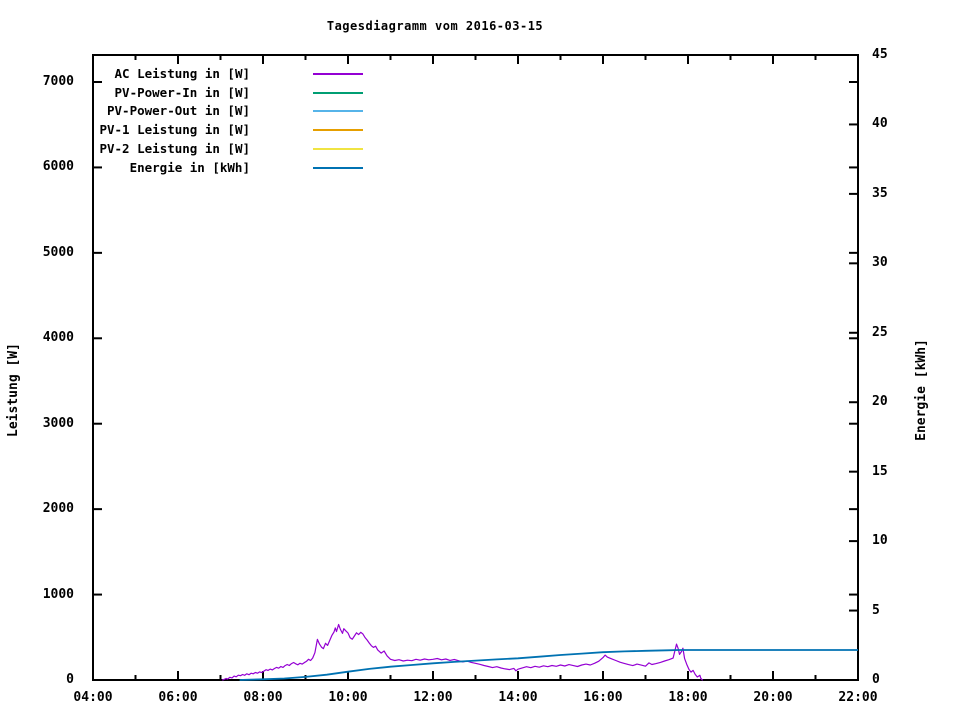  I want to click on y-right-tick-label: 40, so click(880, 124).